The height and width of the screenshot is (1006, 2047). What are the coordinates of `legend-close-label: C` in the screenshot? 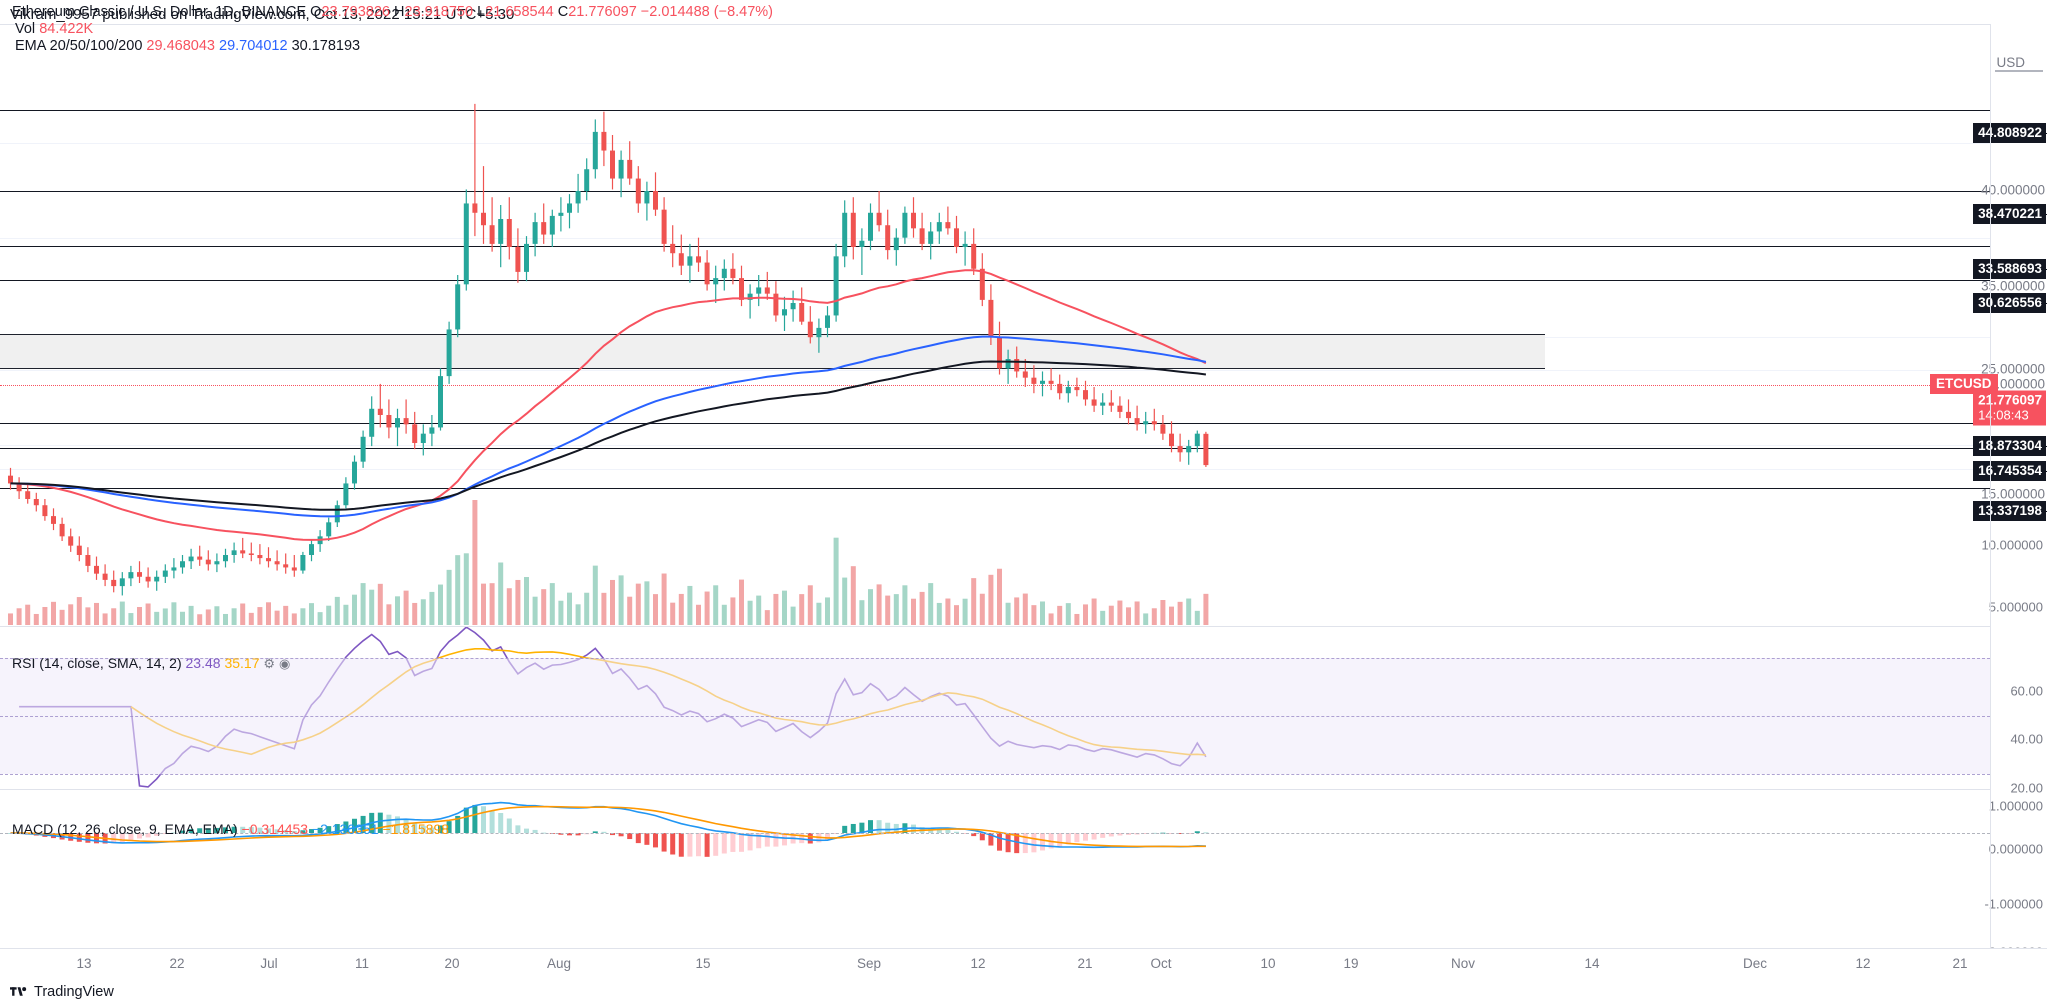 It's located at (563, 12).